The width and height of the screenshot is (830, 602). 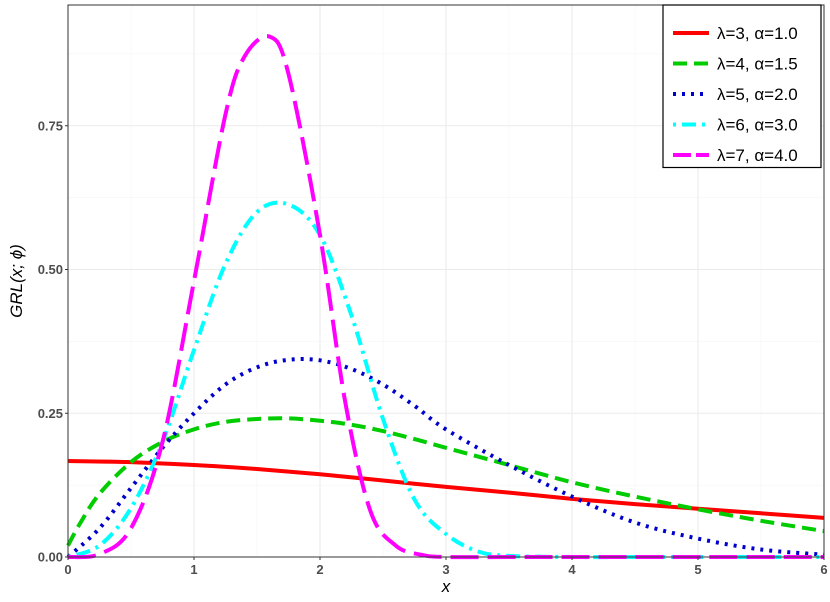 What do you see at coordinates (193, 569) in the screenshot?
I see `x-tick-label: 1` at bounding box center [193, 569].